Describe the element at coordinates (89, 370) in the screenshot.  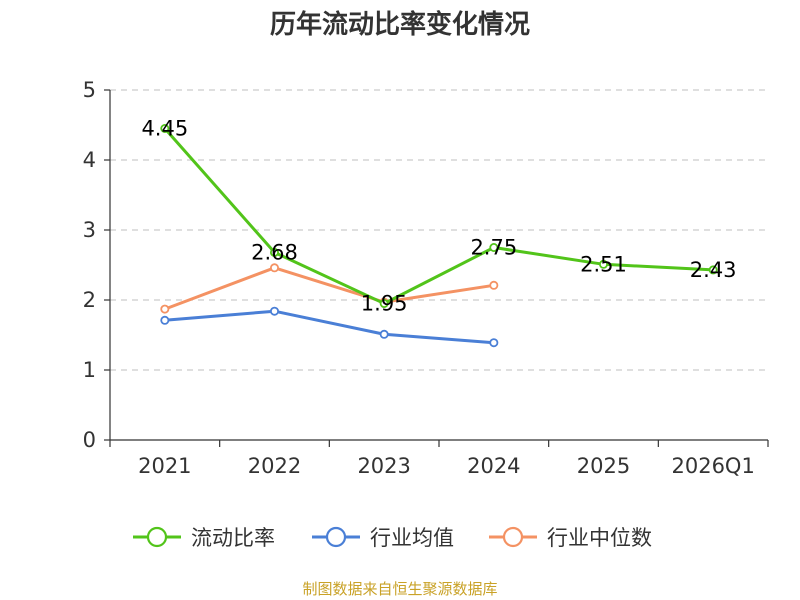
I see `y-tick-label: 1` at that location.